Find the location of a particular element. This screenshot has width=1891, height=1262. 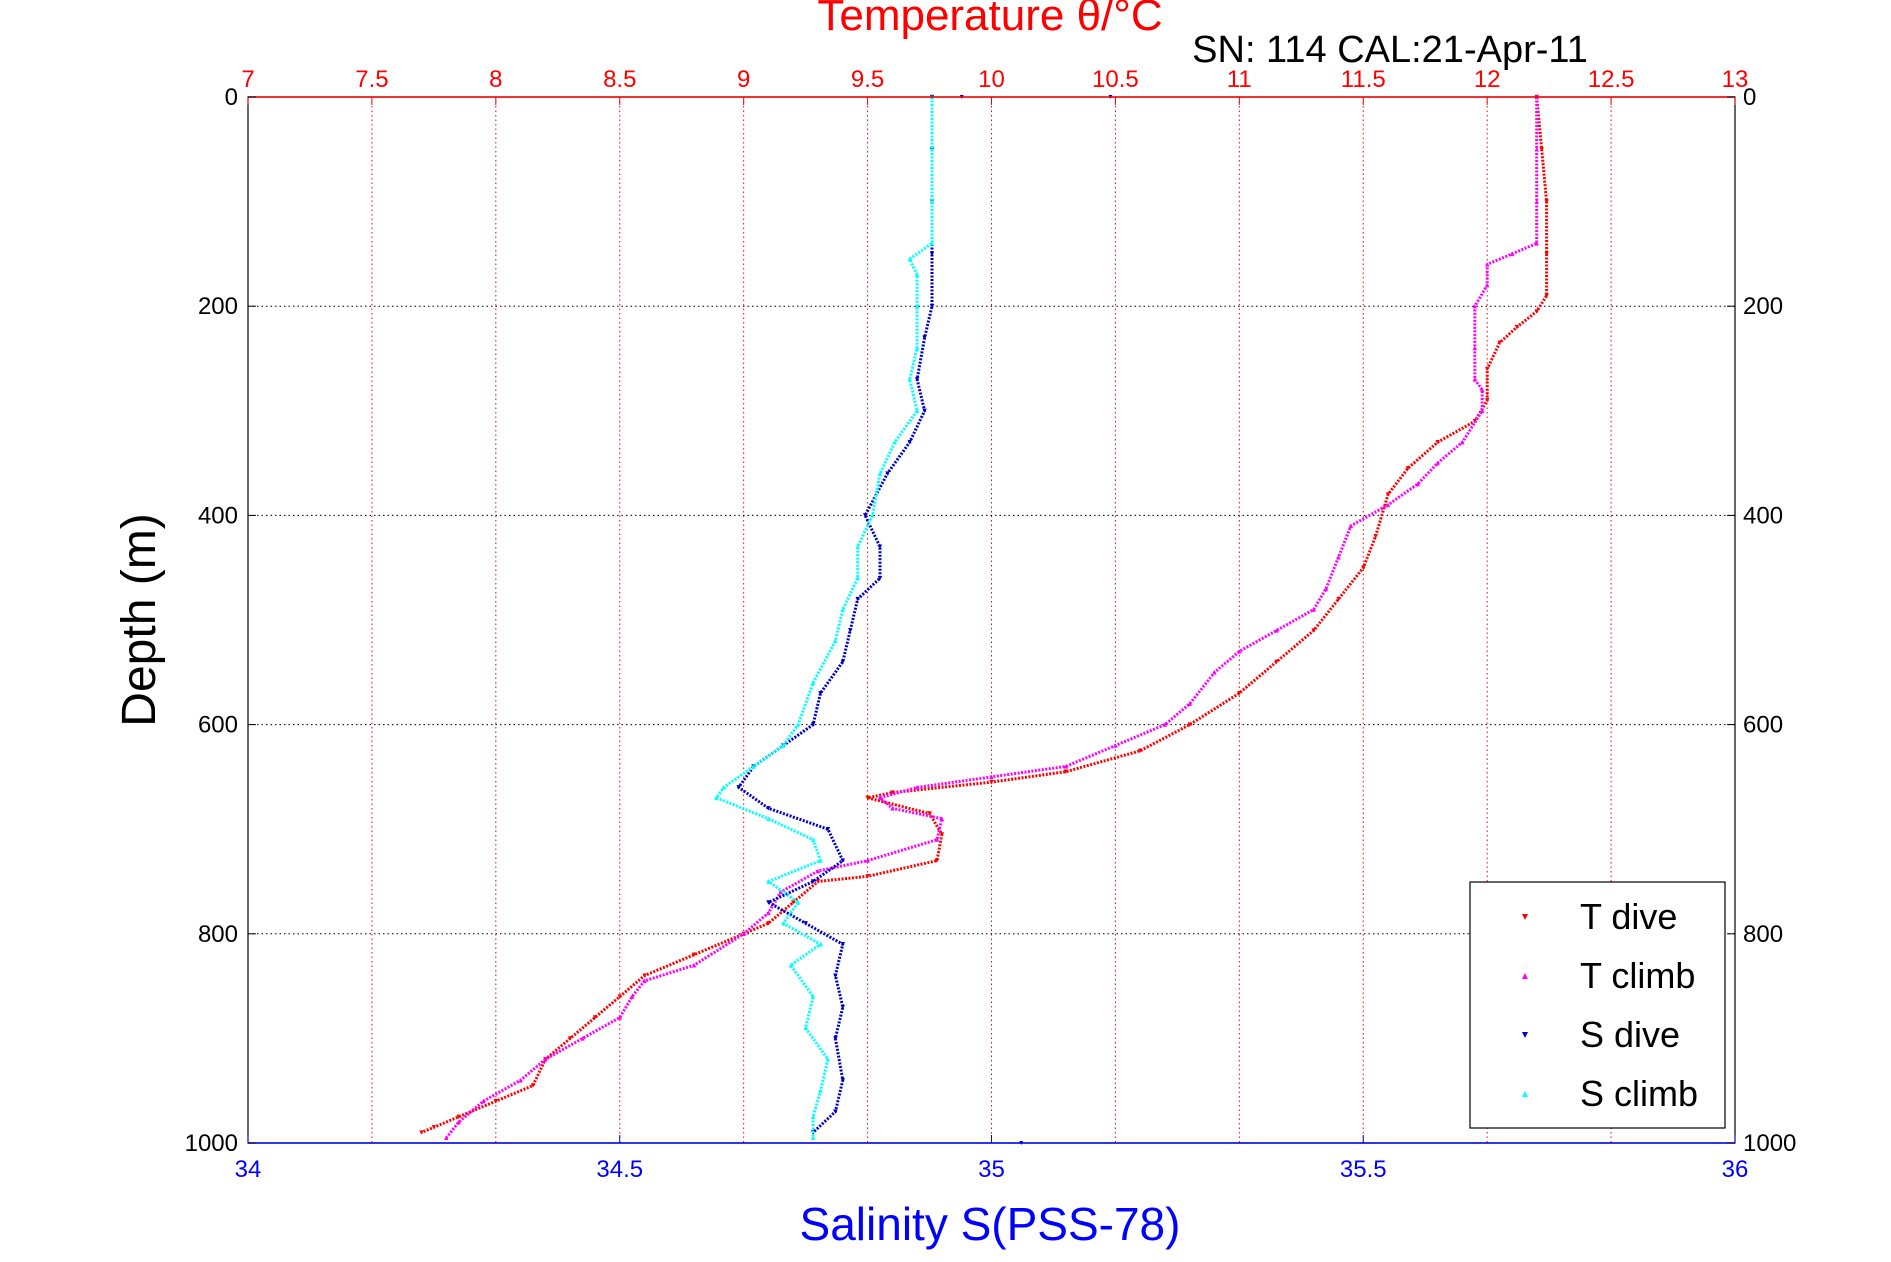

tick-label-depth-right: 600 is located at coordinates (1763, 725).